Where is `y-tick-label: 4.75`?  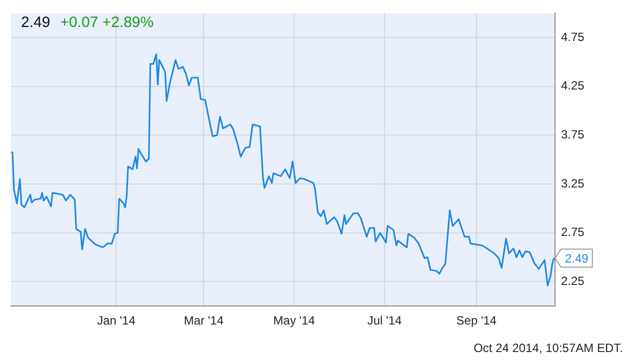 y-tick-label: 4.75 is located at coordinates (573, 37).